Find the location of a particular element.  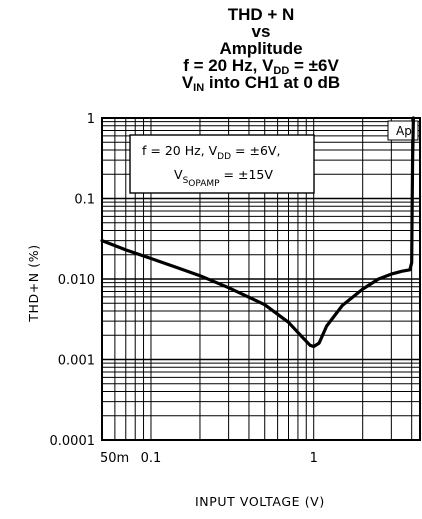

corner-label: Ap is located at coordinates (403, 130).